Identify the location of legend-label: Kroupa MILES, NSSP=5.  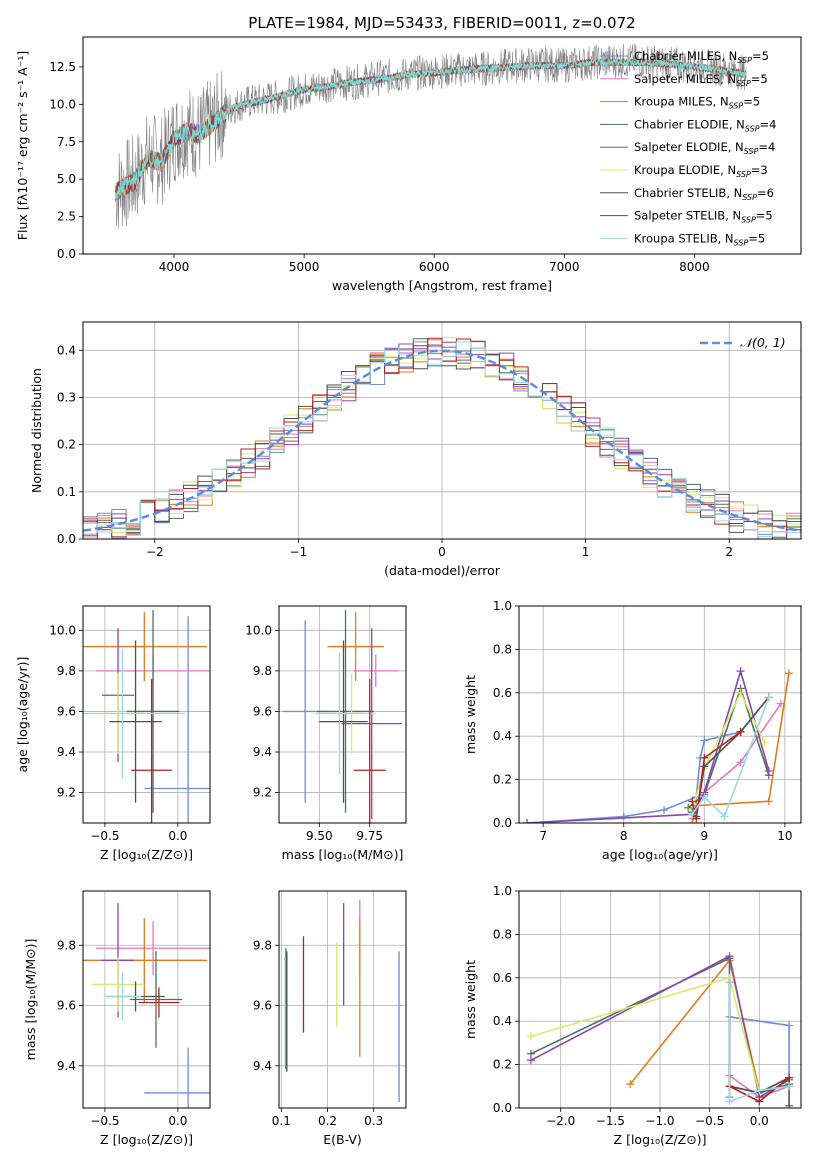
(697, 103).